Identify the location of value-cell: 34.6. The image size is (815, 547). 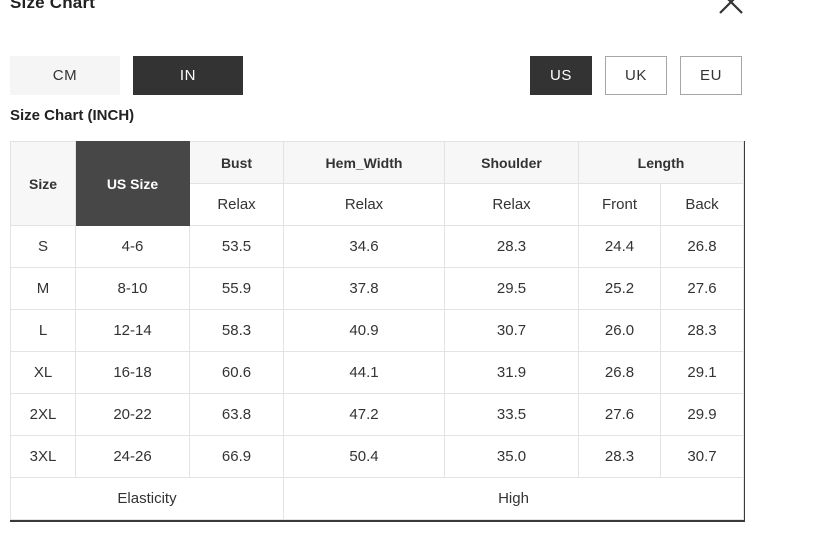
(364, 246).